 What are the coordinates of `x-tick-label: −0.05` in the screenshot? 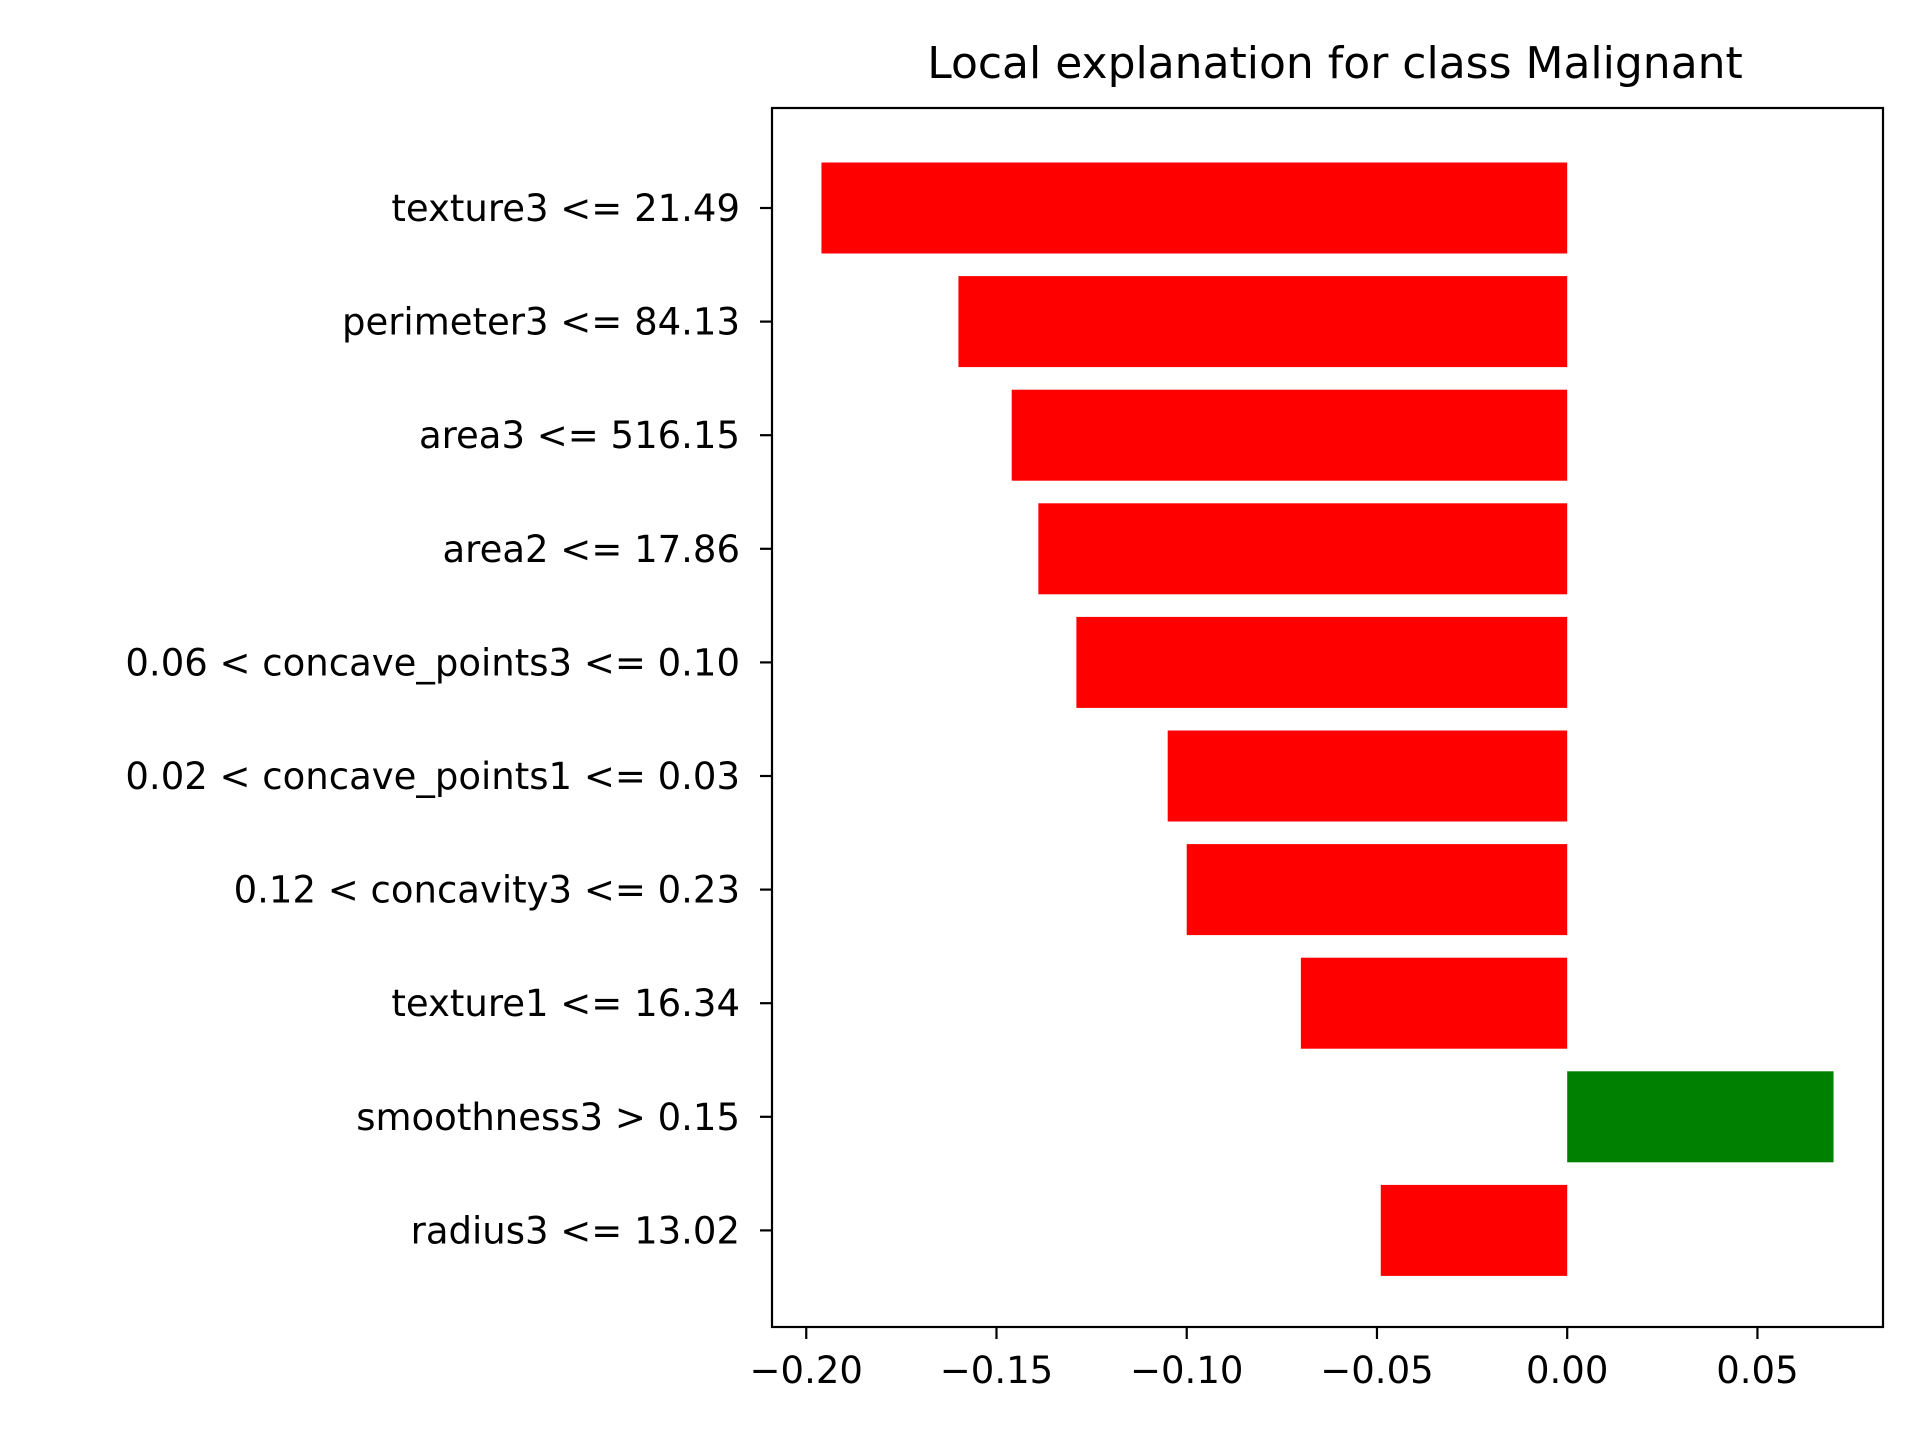 It's located at (1376, 1370).